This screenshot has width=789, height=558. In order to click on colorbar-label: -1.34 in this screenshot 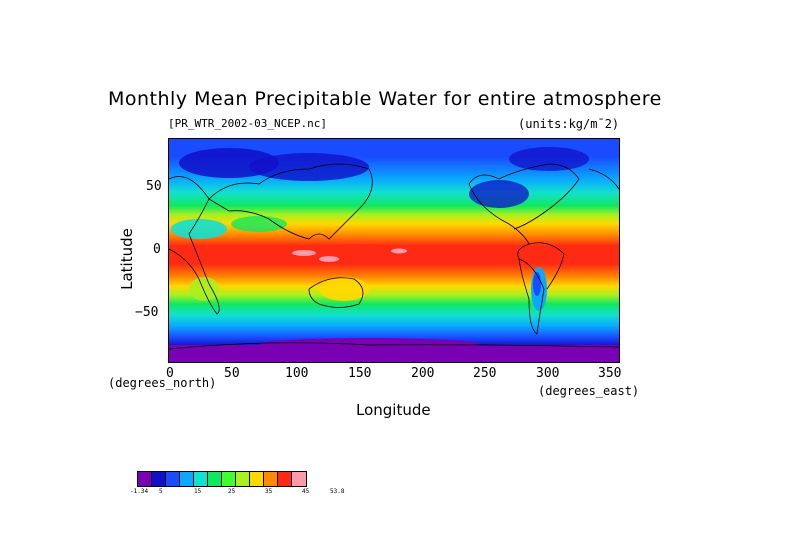, I will do `click(139, 491)`.